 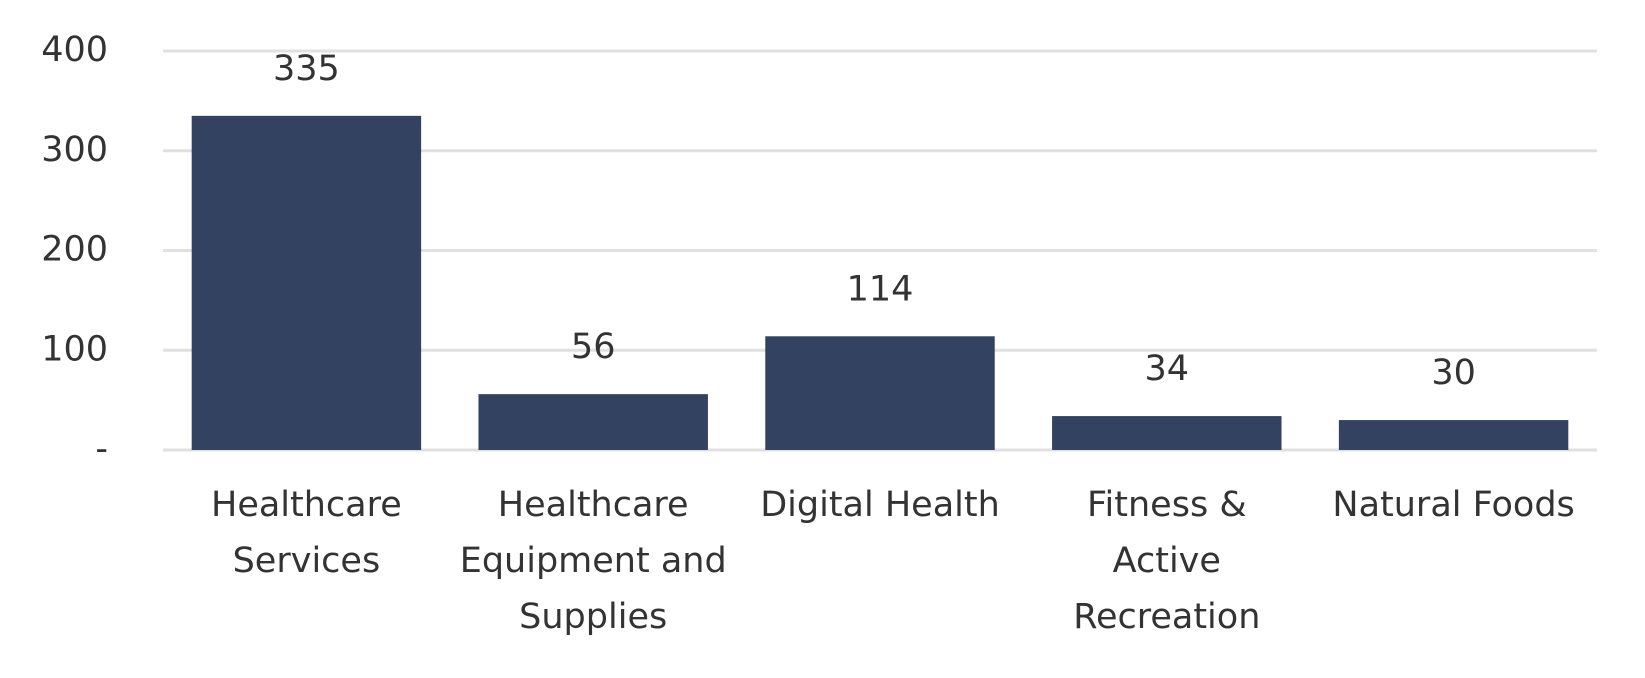 What do you see at coordinates (306, 533) in the screenshot?
I see `x-tick-label: Healthcare Services` at bounding box center [306, 533].